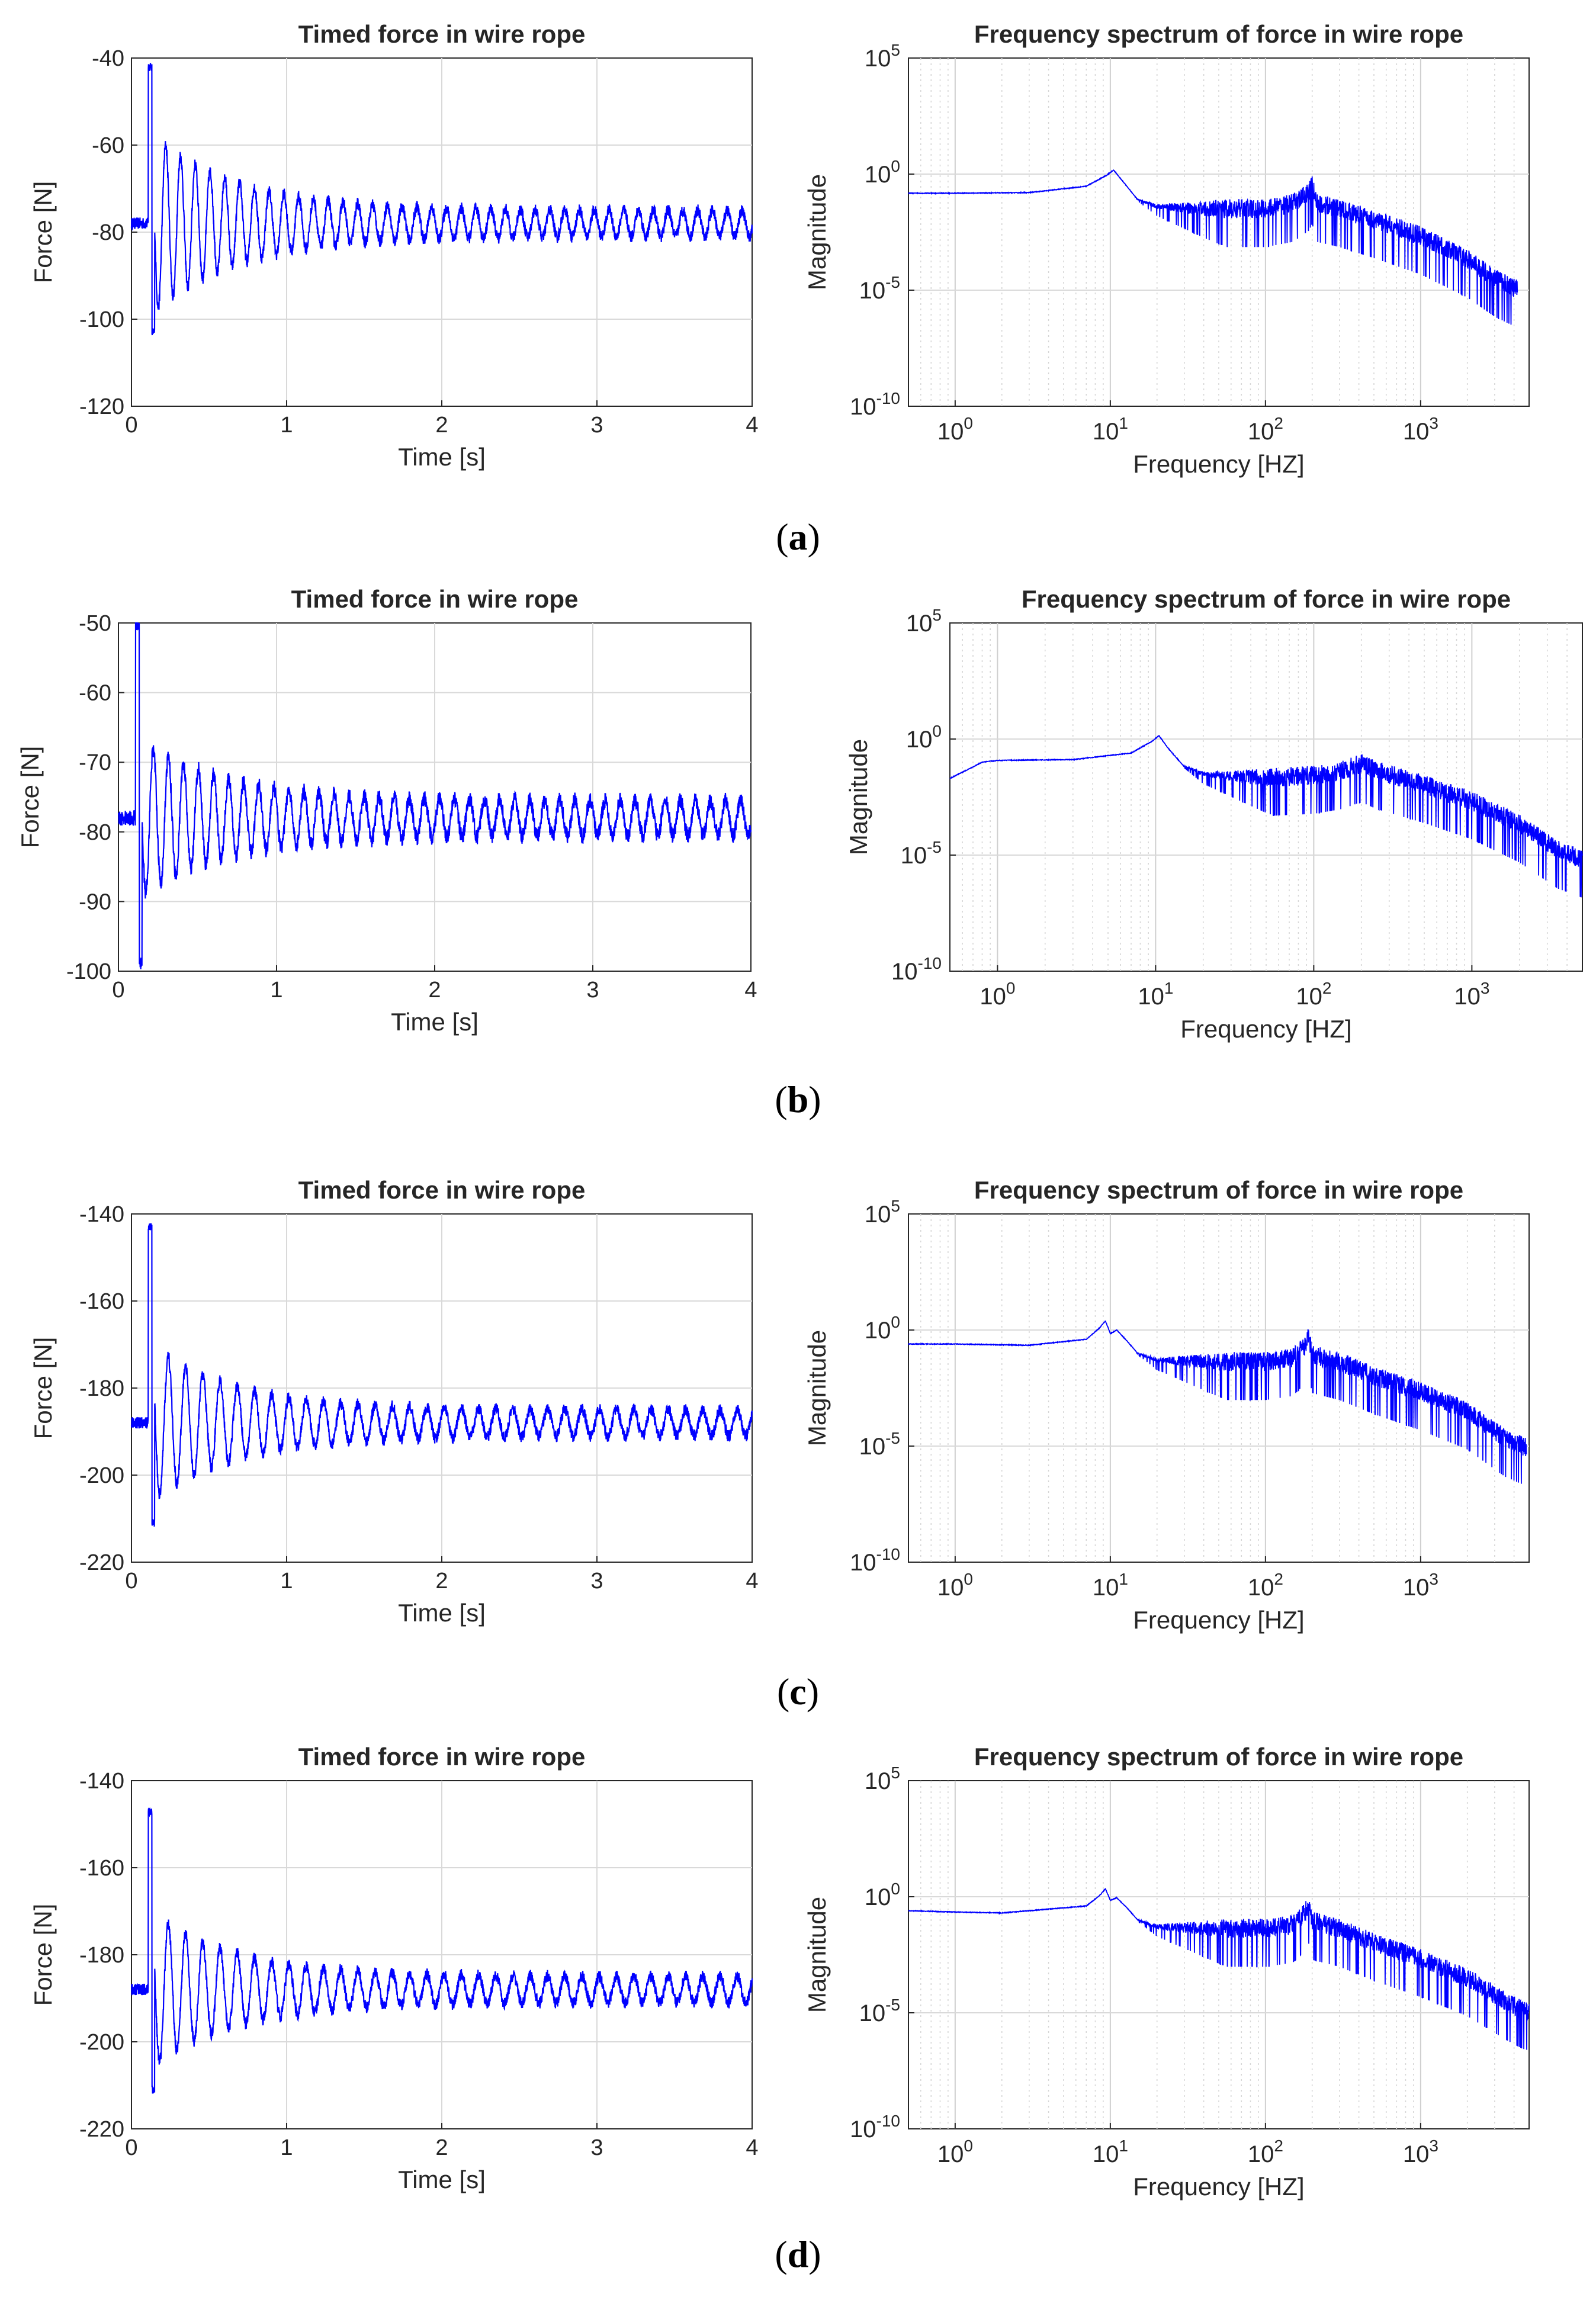 Image resolution: width=1596 pixels, height=2300 pixels. What do you see at coordinates (882, 172) in the screenshot?
I see `p1-y-tick-label: 10⁰` at bounding box center [882, 172].